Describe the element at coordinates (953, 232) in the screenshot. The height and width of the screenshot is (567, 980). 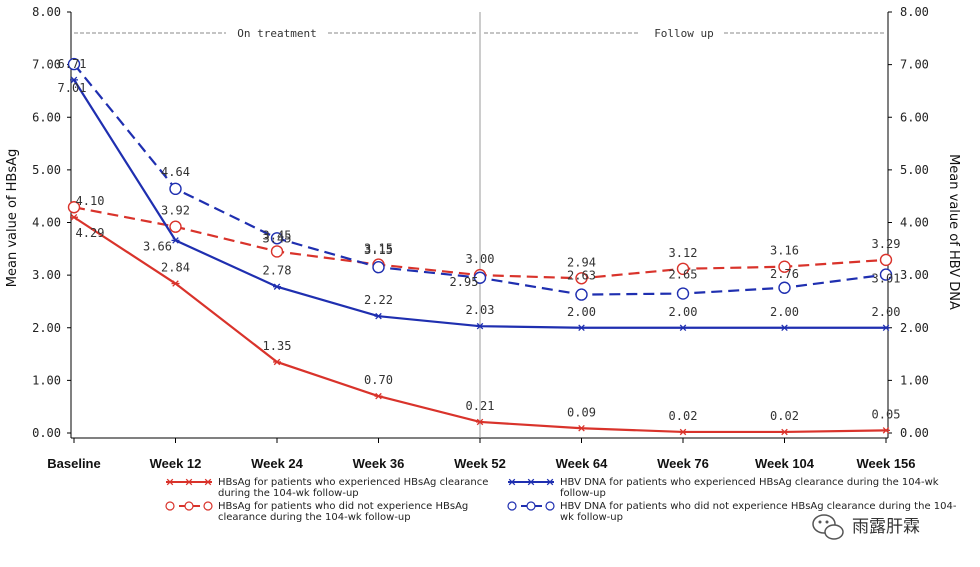
I see `y-axis-right-title: Mean value of HBV DNA` at that location.